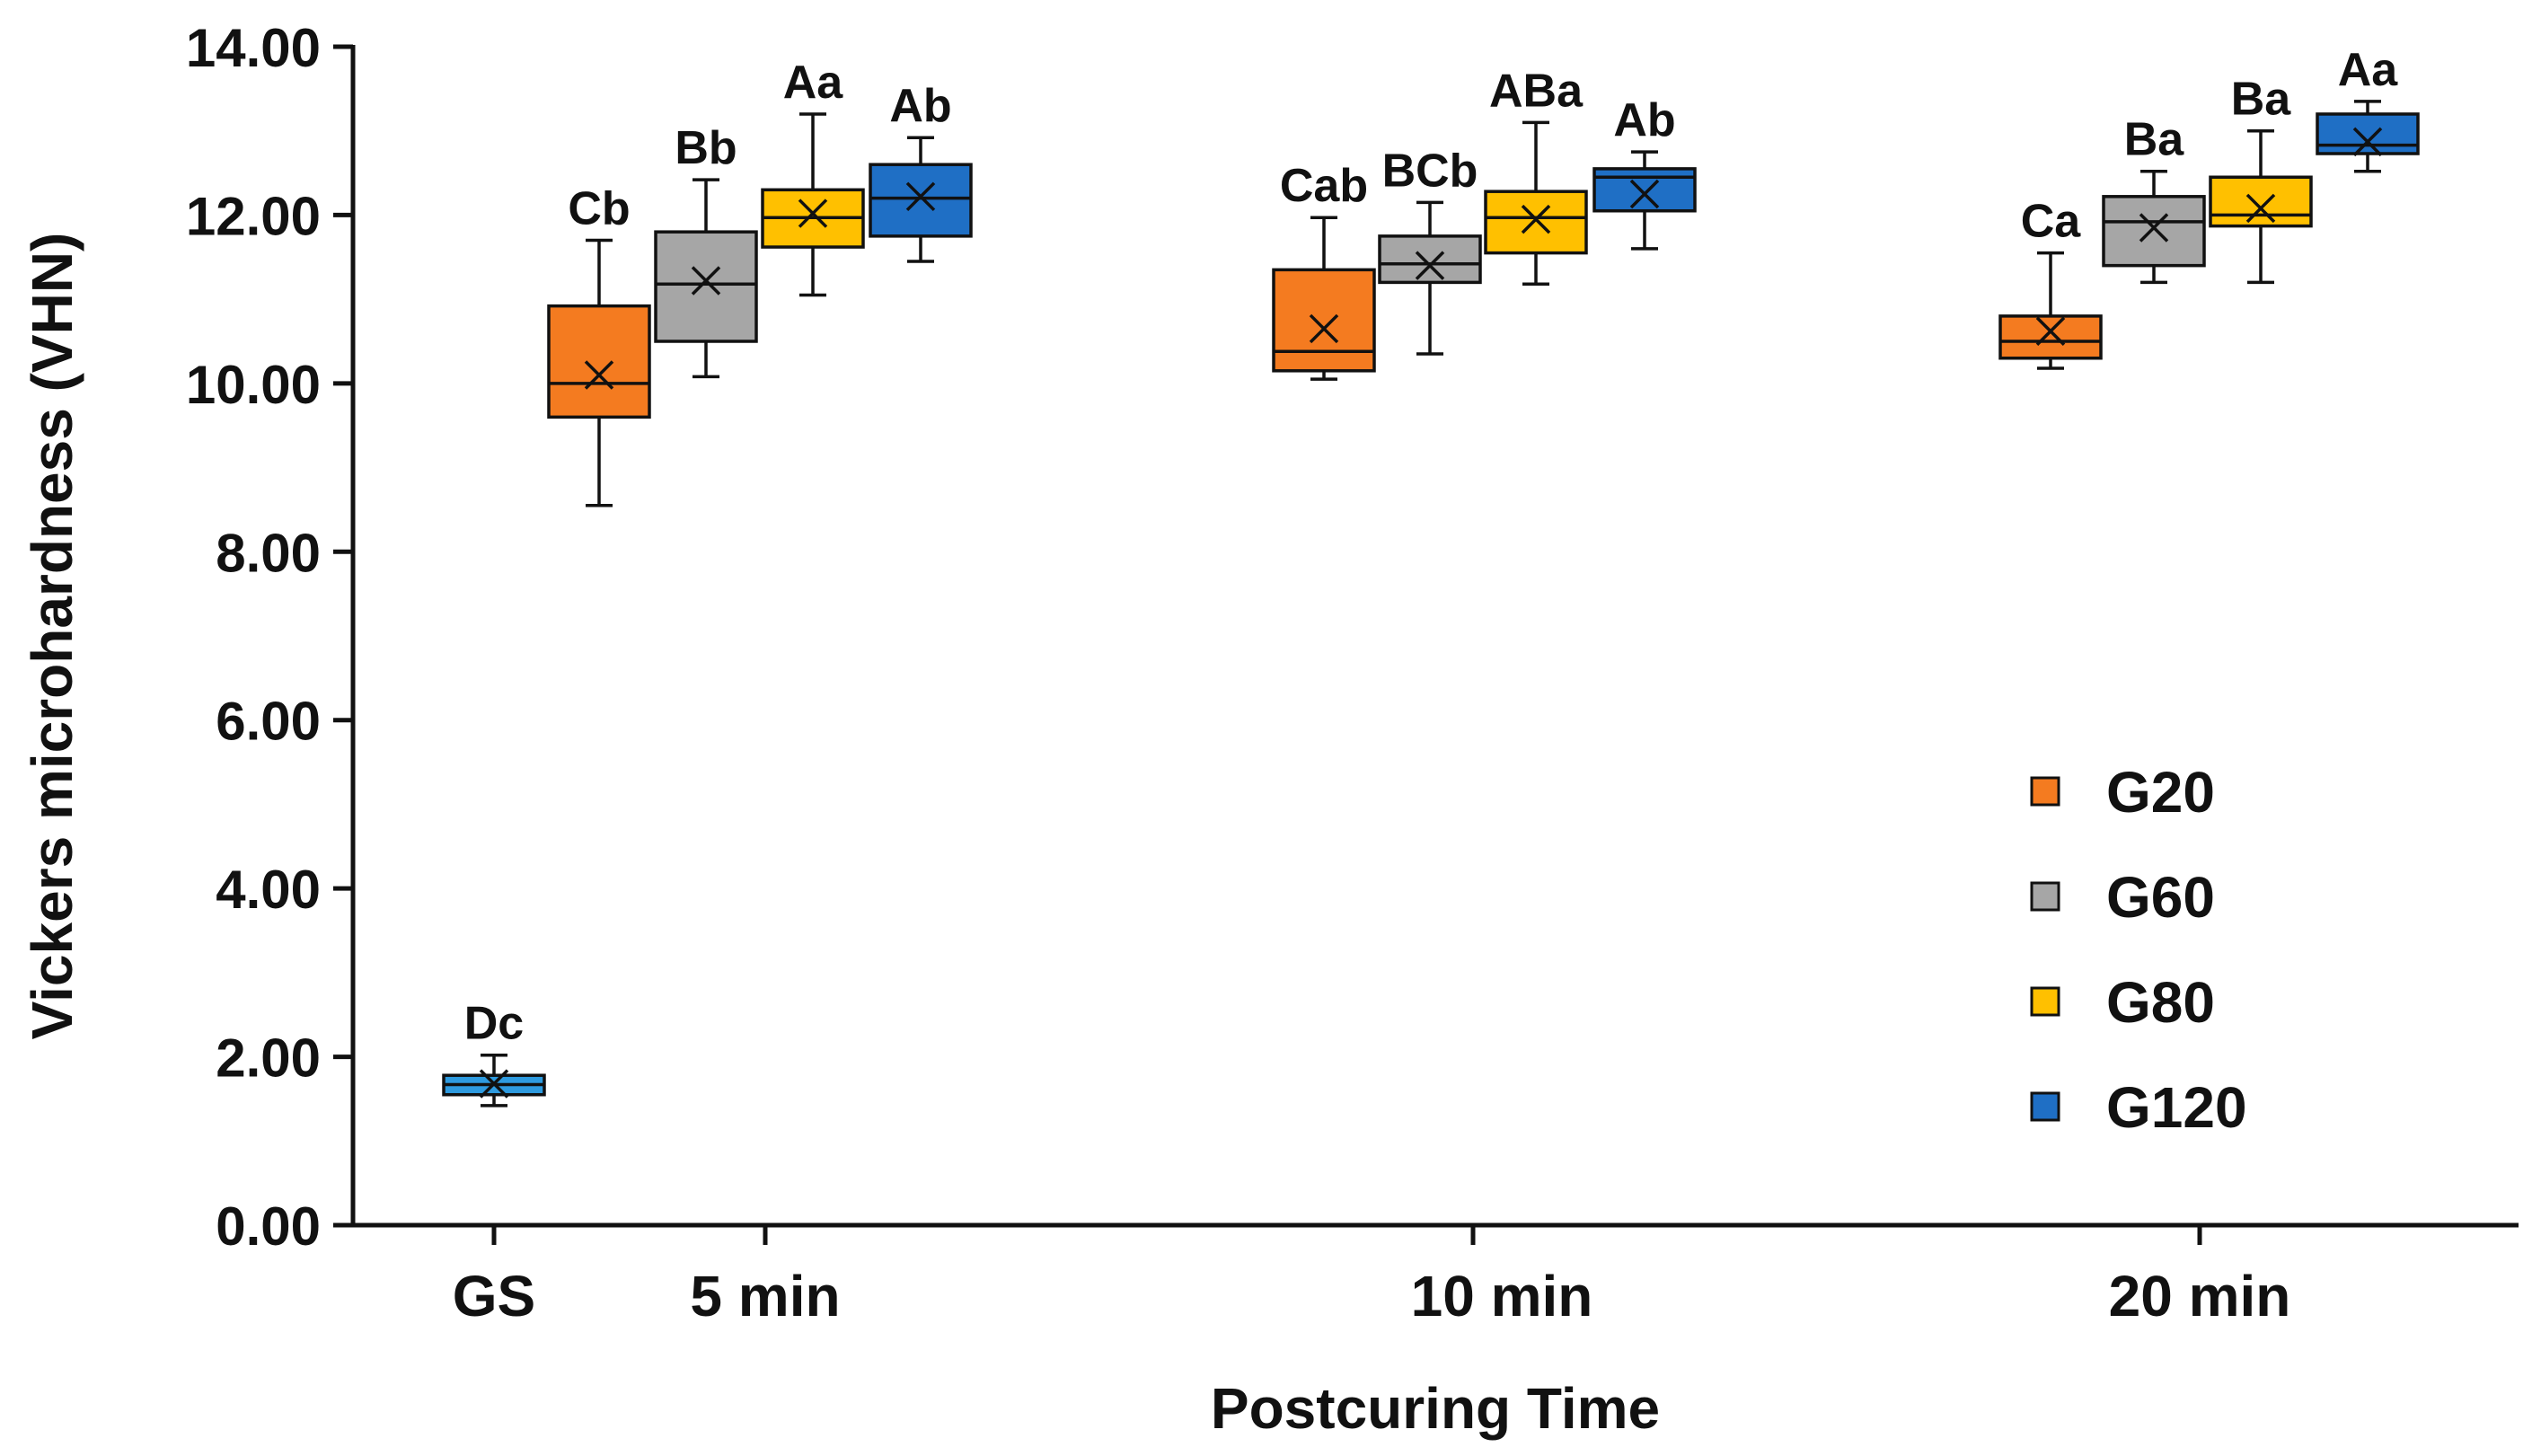 The height and width of the screenshot is (1456, 2532). I want to click on legend-item-G60: G60, so click(2122, 897).